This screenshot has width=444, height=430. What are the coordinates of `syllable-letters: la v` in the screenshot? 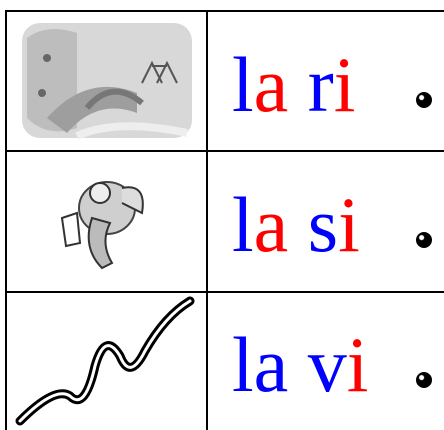 It's located at (289, 364).